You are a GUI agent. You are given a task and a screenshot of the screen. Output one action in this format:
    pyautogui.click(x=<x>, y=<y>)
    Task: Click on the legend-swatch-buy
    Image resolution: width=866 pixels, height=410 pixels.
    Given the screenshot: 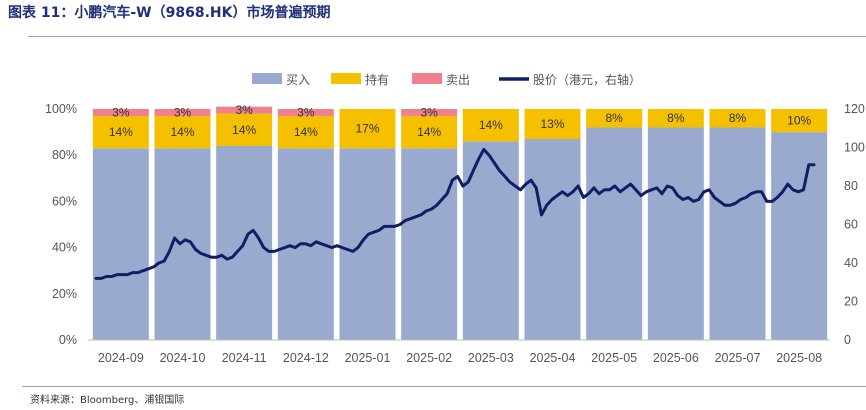 What is the action you would take?
    pyautogui.click(x=267, y=78)
    